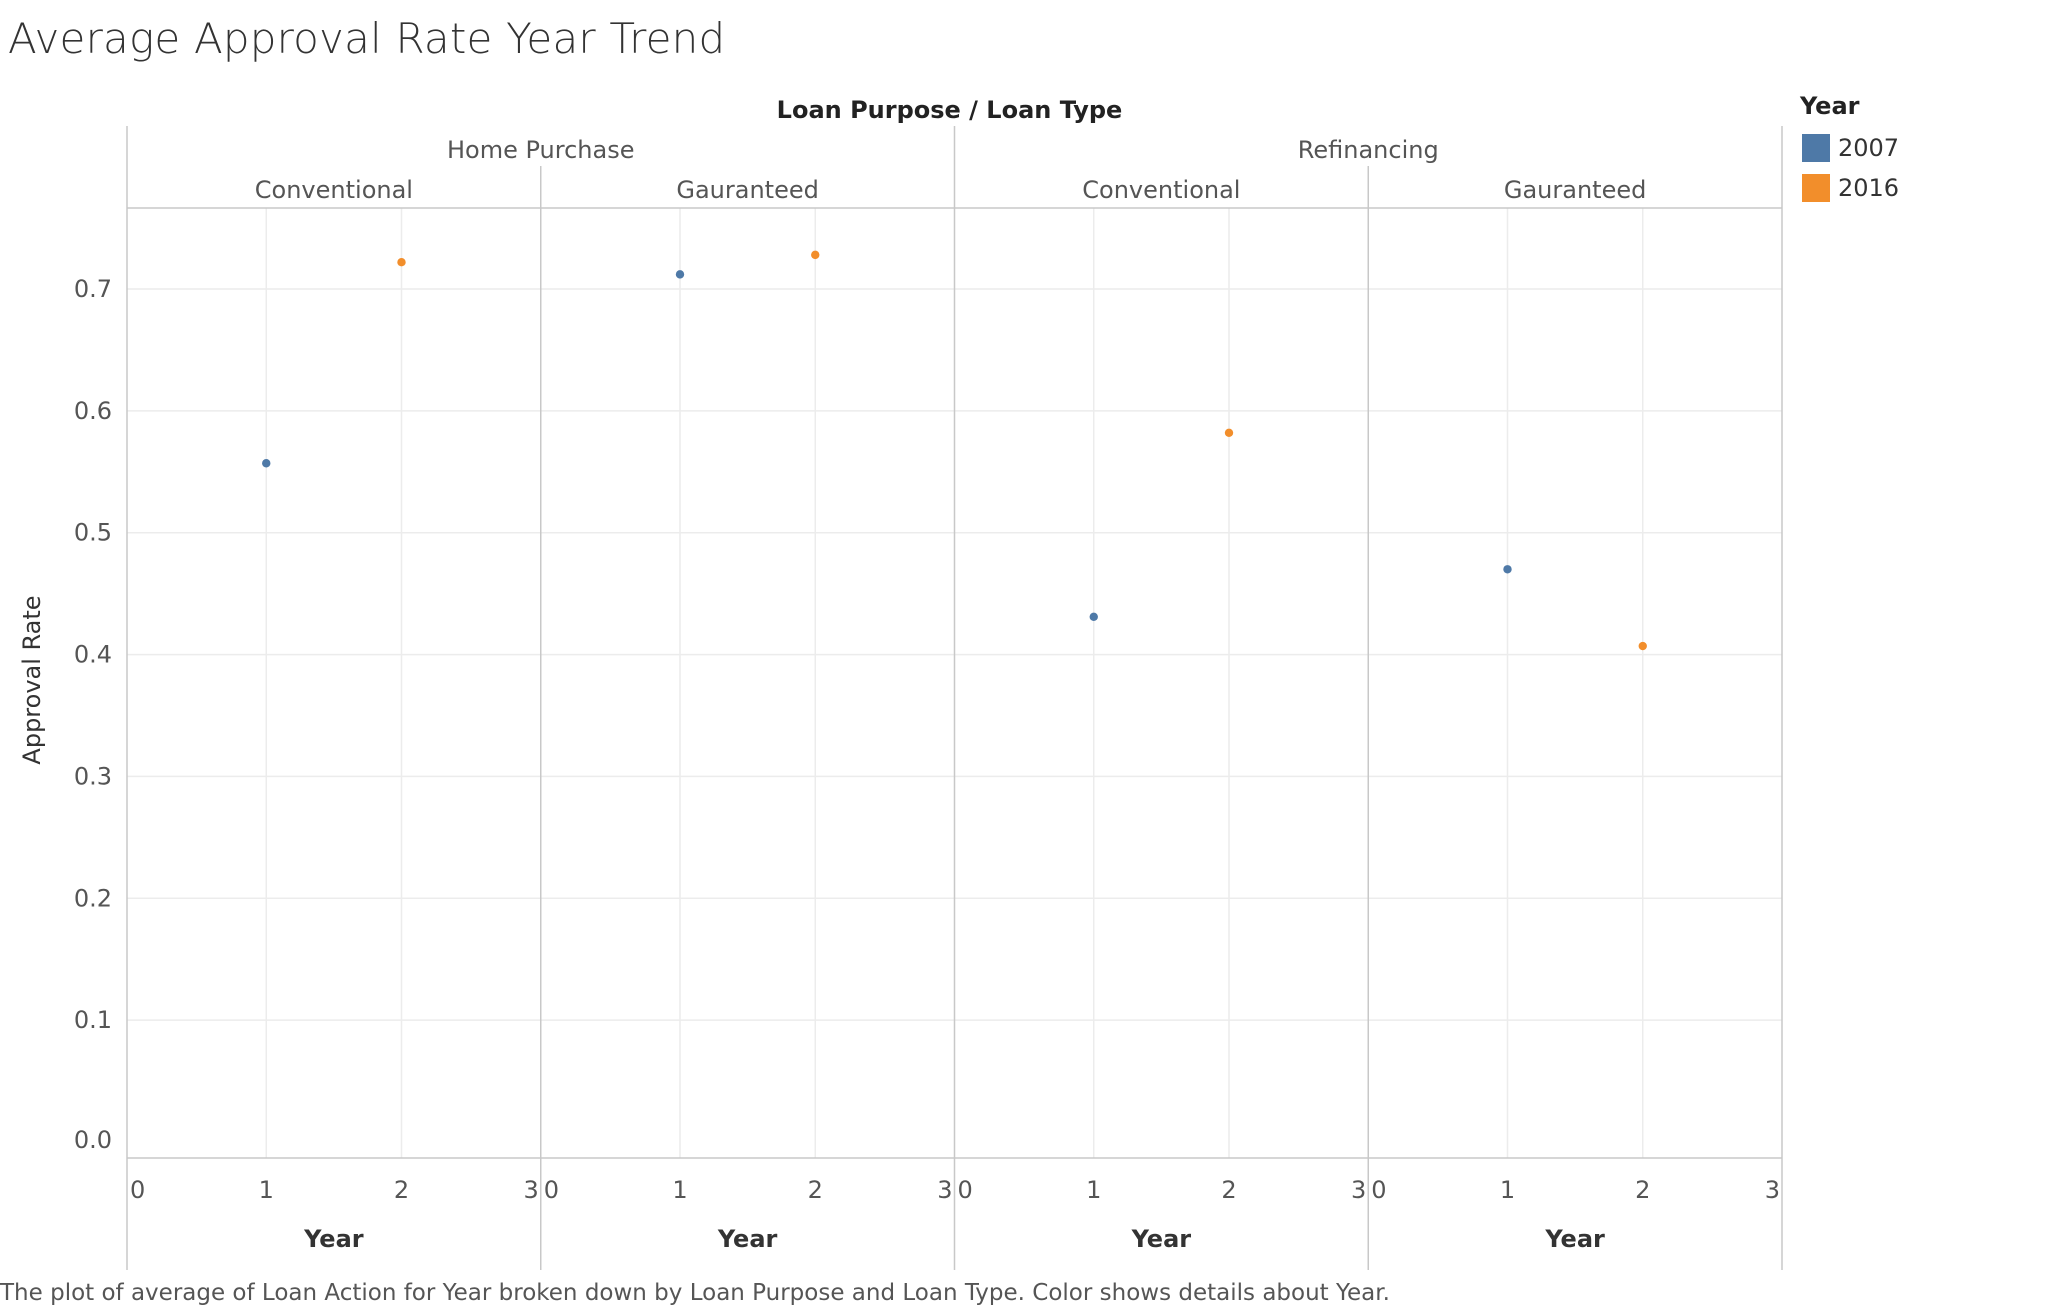 Image resolution: width=2070 pixels, height=1310 pixels. Describe the element at coordinates (1830, 106) in the screenshot. I see `legend-title: Year` at that location.